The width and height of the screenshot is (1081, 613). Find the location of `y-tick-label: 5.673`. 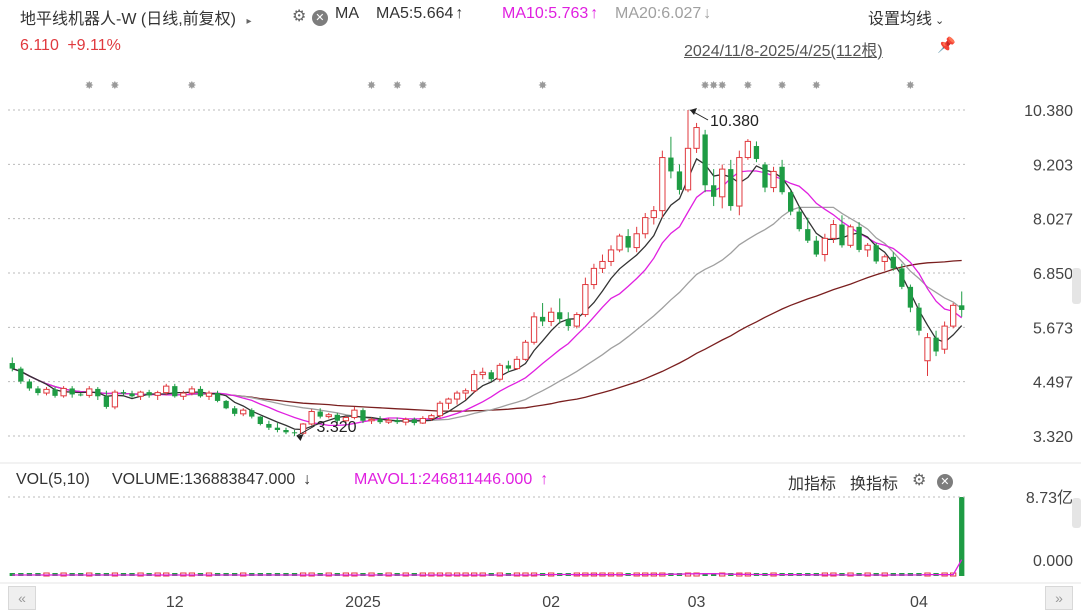

y-tick-label: 5.673 is located at coordinates (1053, 328).